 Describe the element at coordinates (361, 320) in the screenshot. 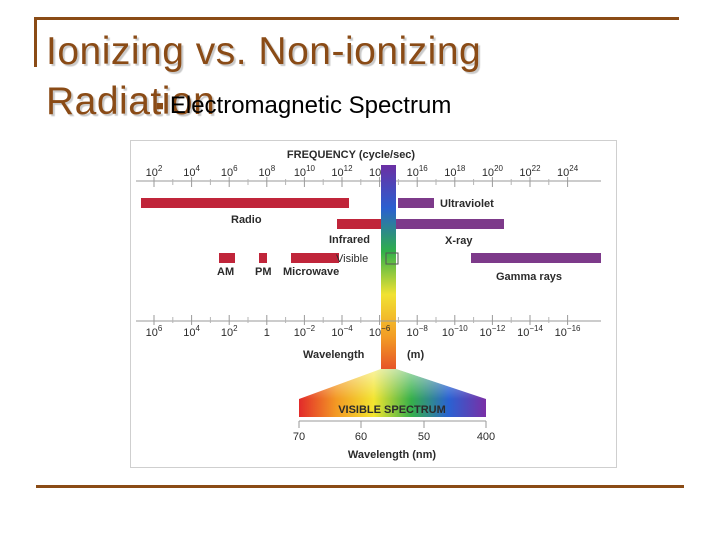

I see `wavelength-tick-marks` at that location.